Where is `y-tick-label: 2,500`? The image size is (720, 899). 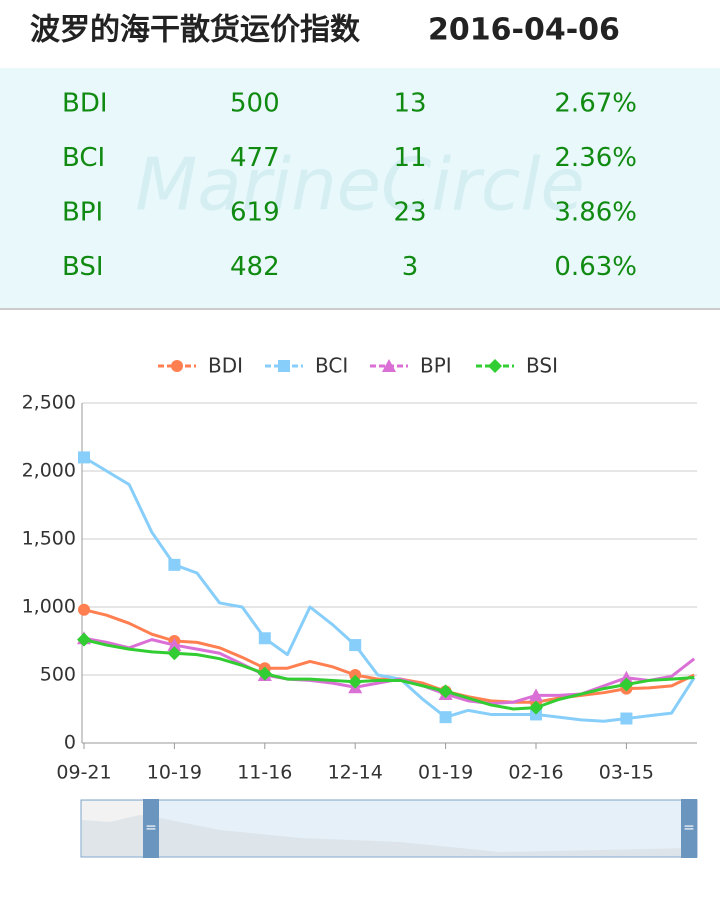
y-tick-label: 2,500 is located at coordinates (49, 403).